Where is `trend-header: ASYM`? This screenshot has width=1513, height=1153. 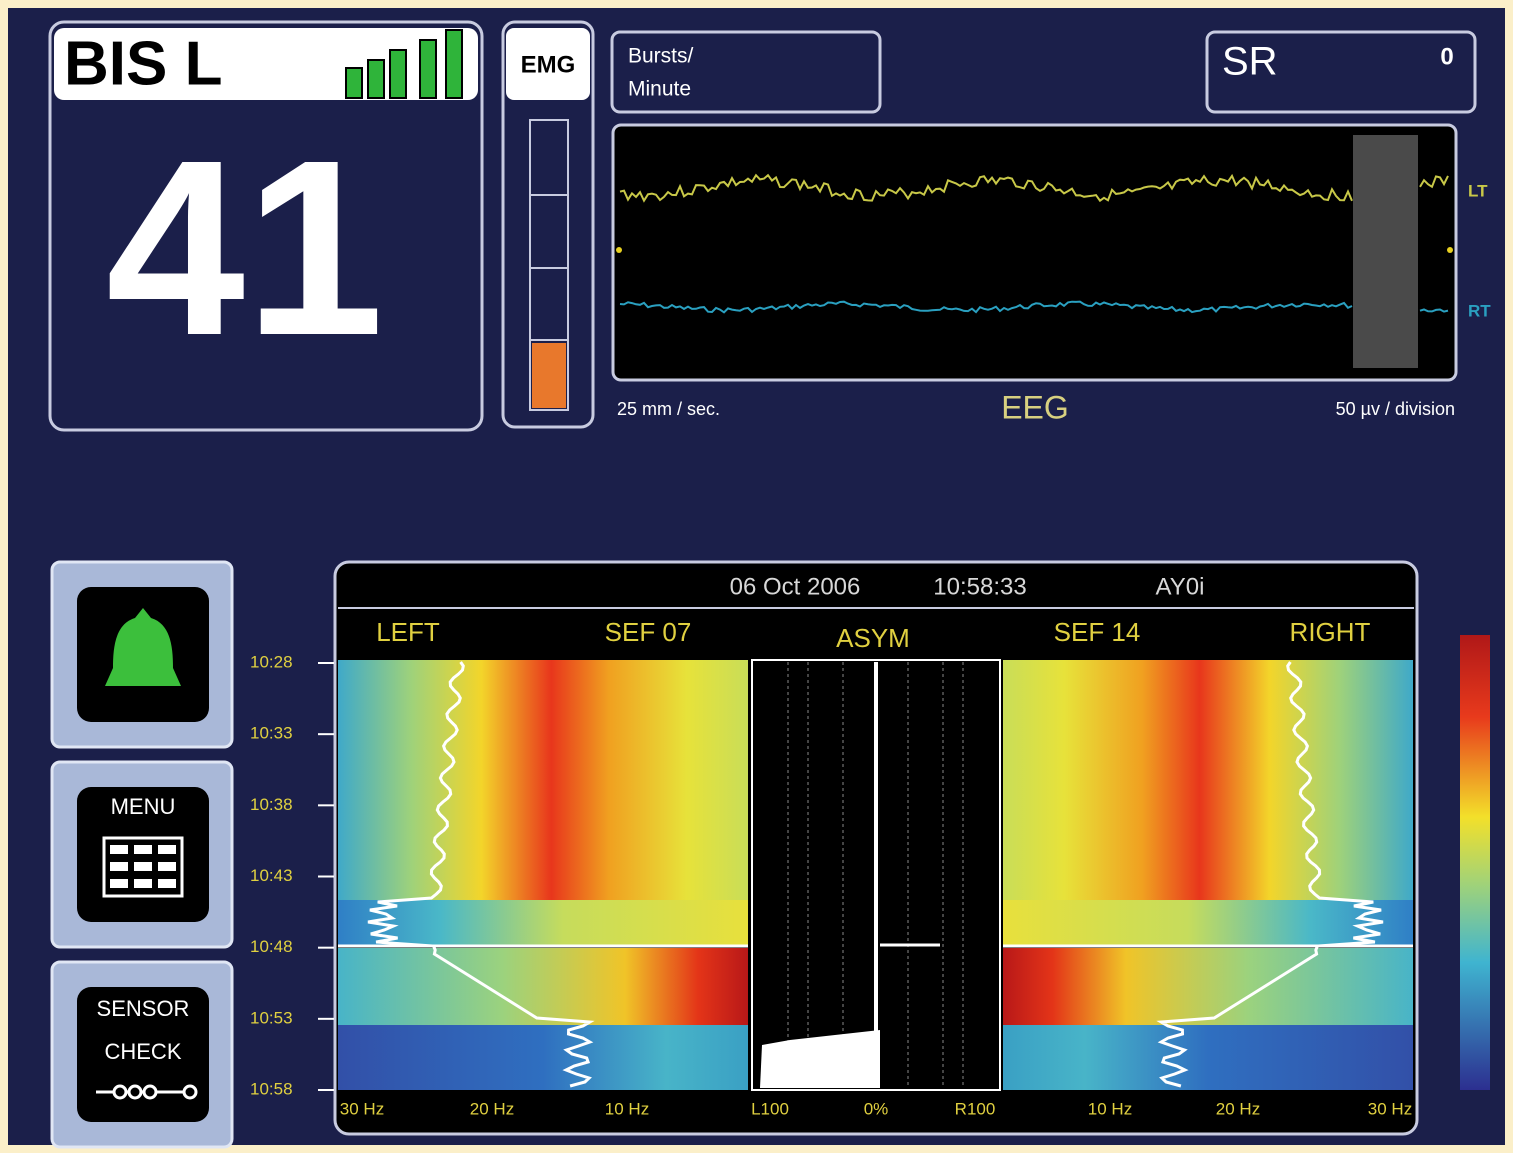 trend-header: ASYM is located at coordinates (873, 638).